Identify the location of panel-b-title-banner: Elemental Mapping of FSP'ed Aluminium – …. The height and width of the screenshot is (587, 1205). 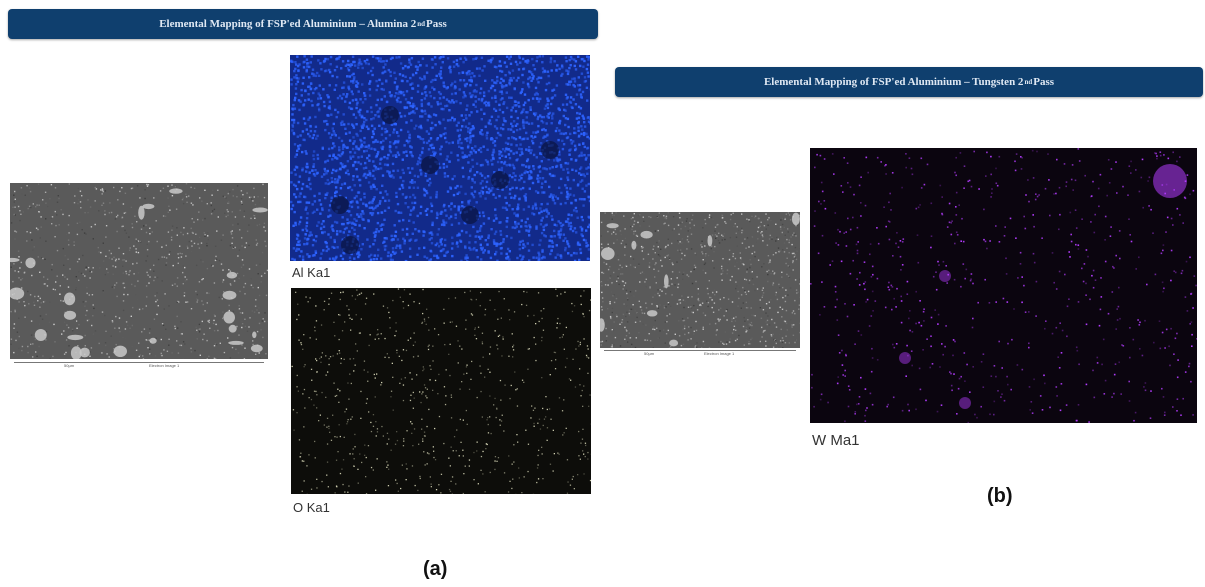
(909, 82).